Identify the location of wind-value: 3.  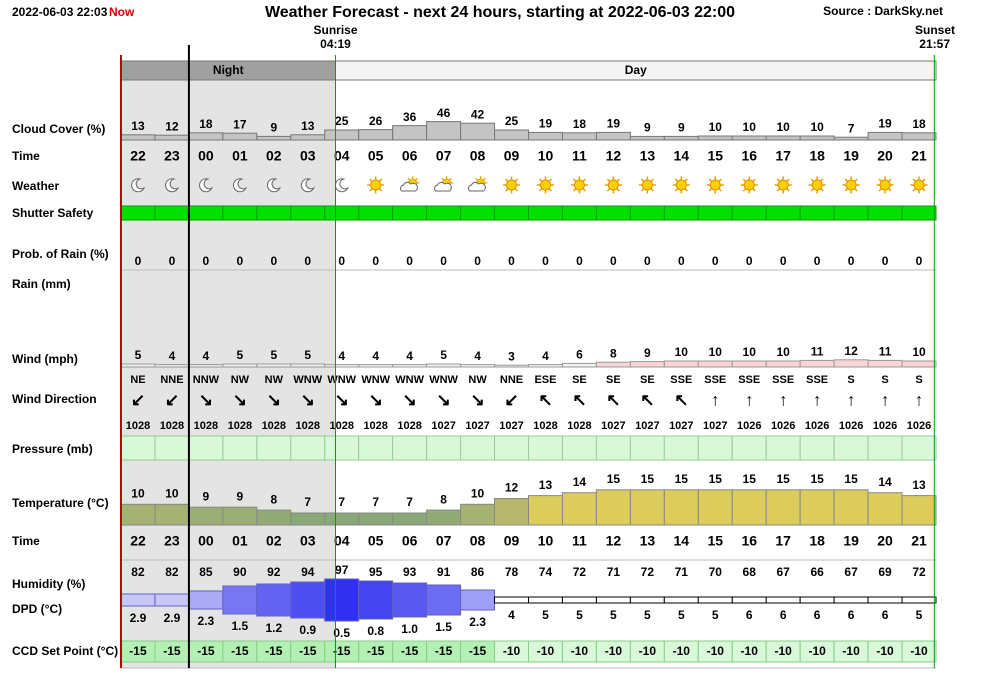
(511, 356).